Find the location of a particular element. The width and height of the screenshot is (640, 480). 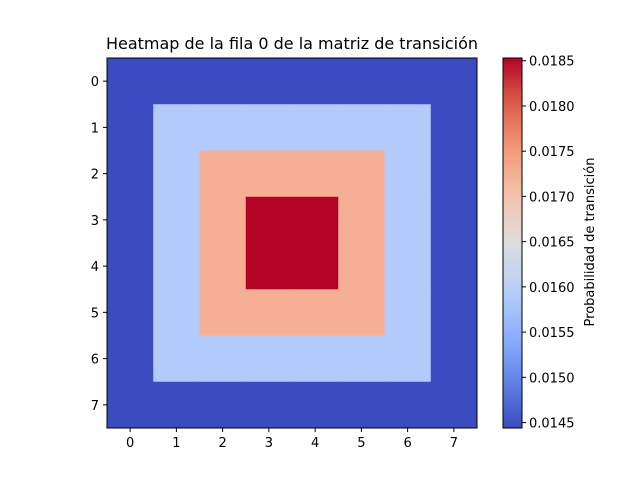

colorbar-tick-label: 0.0155 is located at coordinates (552, 333).